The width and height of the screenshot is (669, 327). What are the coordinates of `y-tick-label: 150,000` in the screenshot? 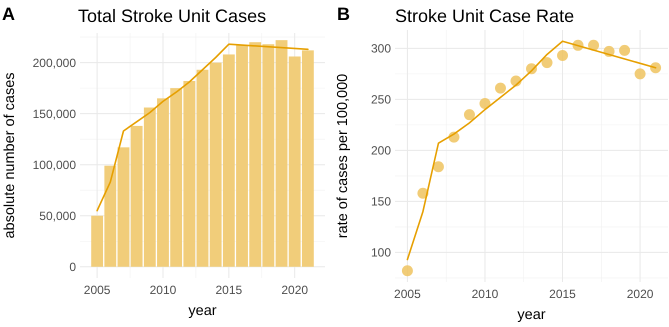 It's located at (54, 113).